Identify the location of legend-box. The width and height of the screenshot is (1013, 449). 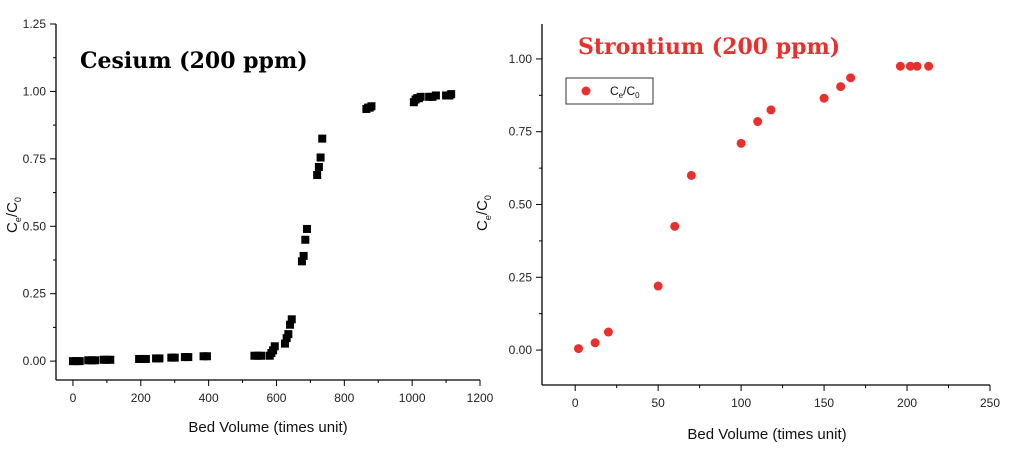
(609, 91).